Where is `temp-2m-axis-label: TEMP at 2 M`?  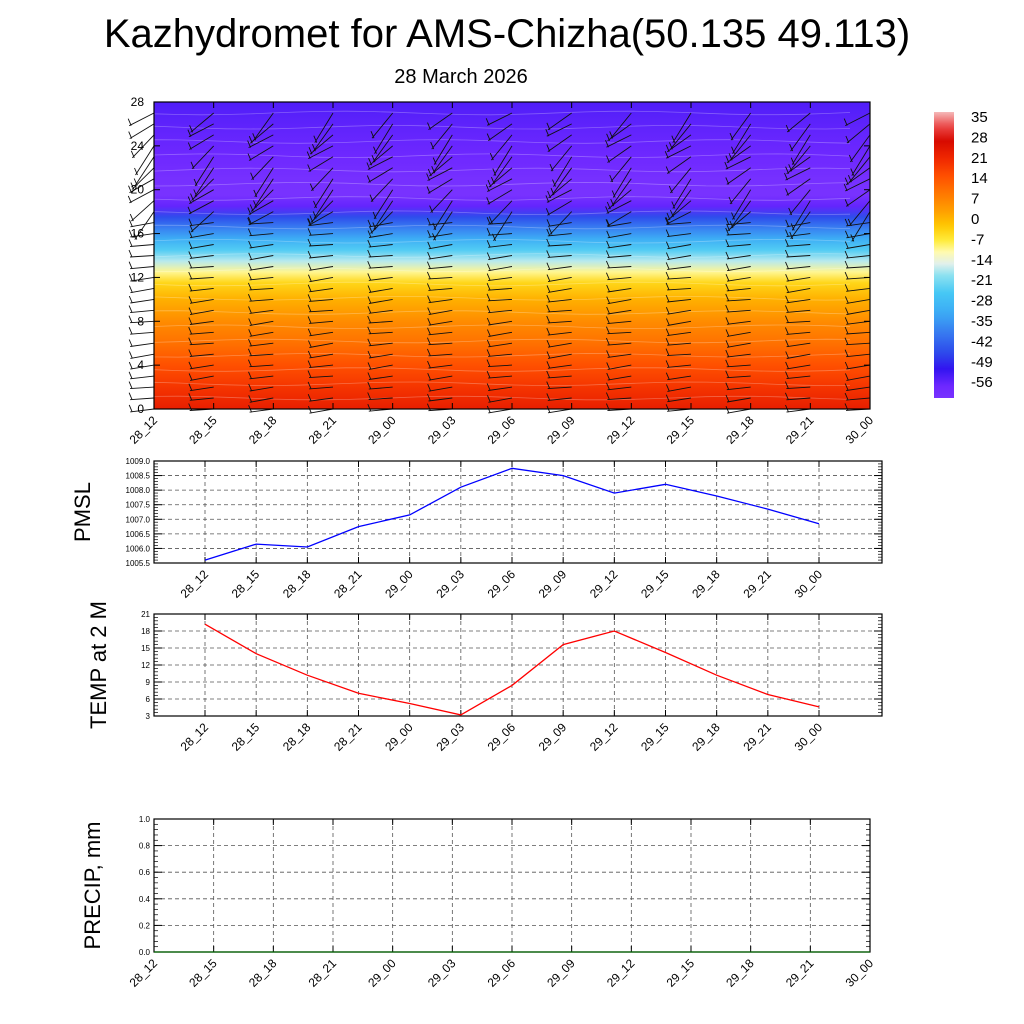 temp-2m-axis-label: TEMP at 2 M is located at coordinates (98, 665).